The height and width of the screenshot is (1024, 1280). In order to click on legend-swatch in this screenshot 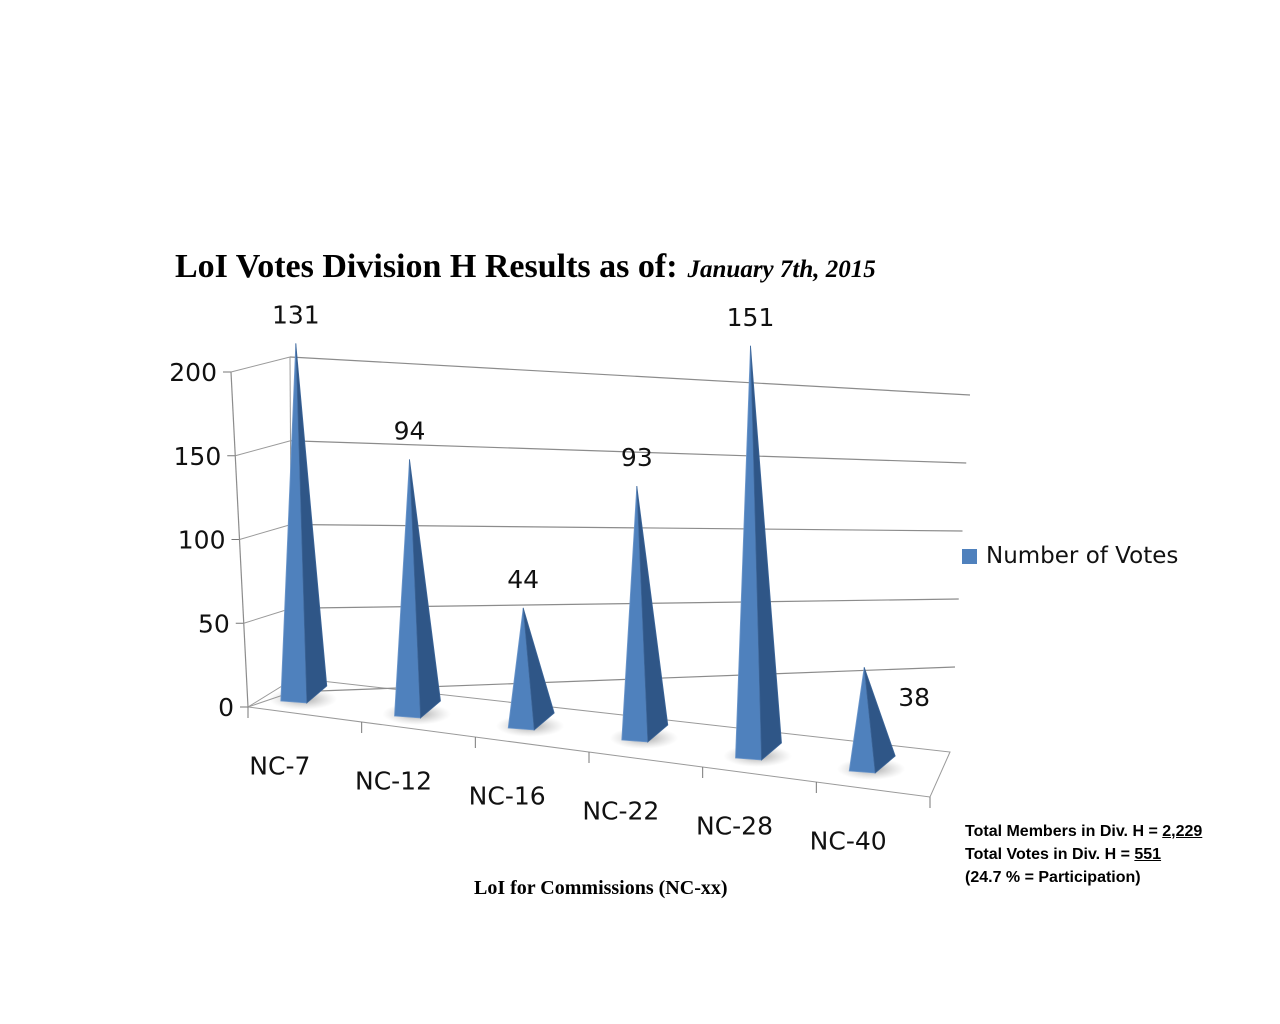, I will do `click(969, 556)`.